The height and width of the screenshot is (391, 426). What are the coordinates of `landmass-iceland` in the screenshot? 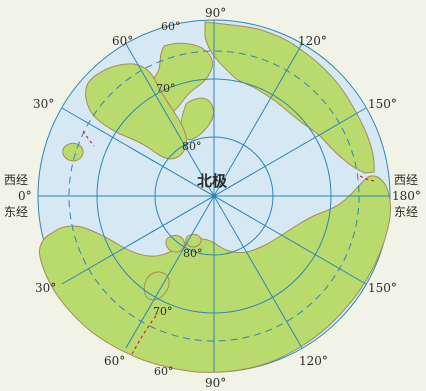 It's located at (73, 152).